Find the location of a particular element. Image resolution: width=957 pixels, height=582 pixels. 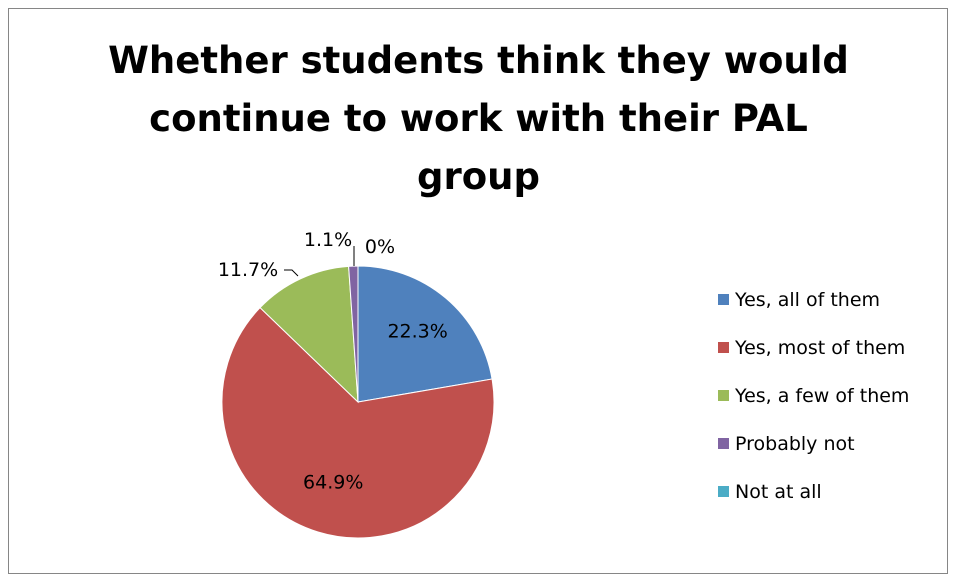

chart-title-line-3: group is located at coordinates (478, 176).